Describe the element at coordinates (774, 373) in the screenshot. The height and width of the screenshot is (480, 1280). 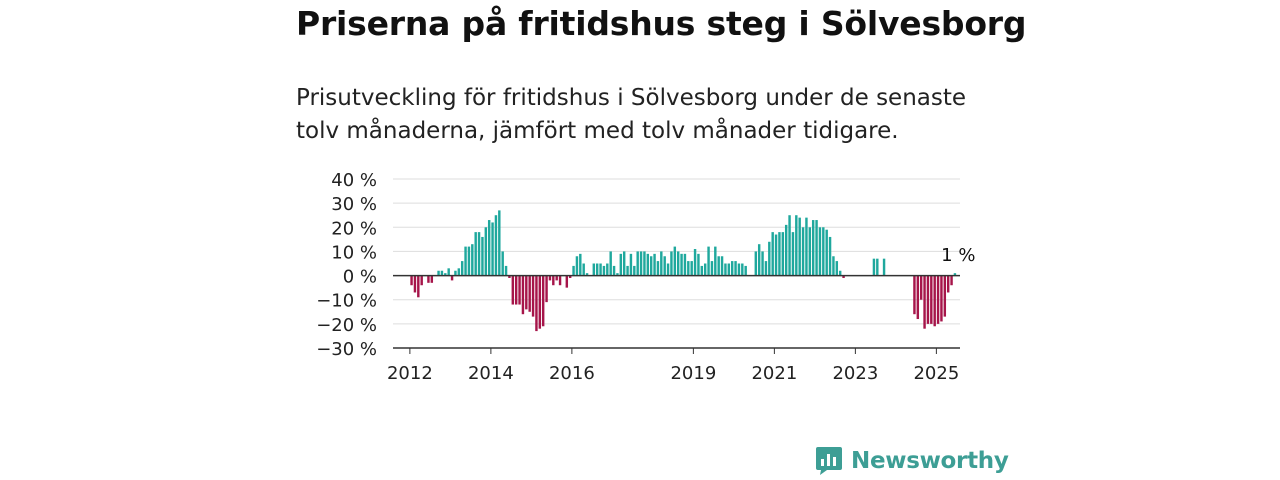
I see `x-tick-label: 2021` at that location.